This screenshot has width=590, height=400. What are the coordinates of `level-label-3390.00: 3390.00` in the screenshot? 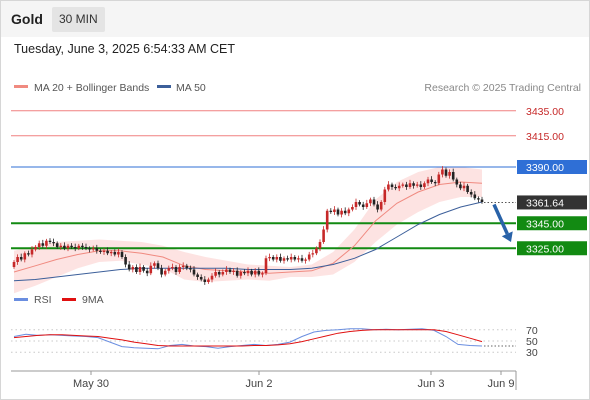 It's located at (545, 168).